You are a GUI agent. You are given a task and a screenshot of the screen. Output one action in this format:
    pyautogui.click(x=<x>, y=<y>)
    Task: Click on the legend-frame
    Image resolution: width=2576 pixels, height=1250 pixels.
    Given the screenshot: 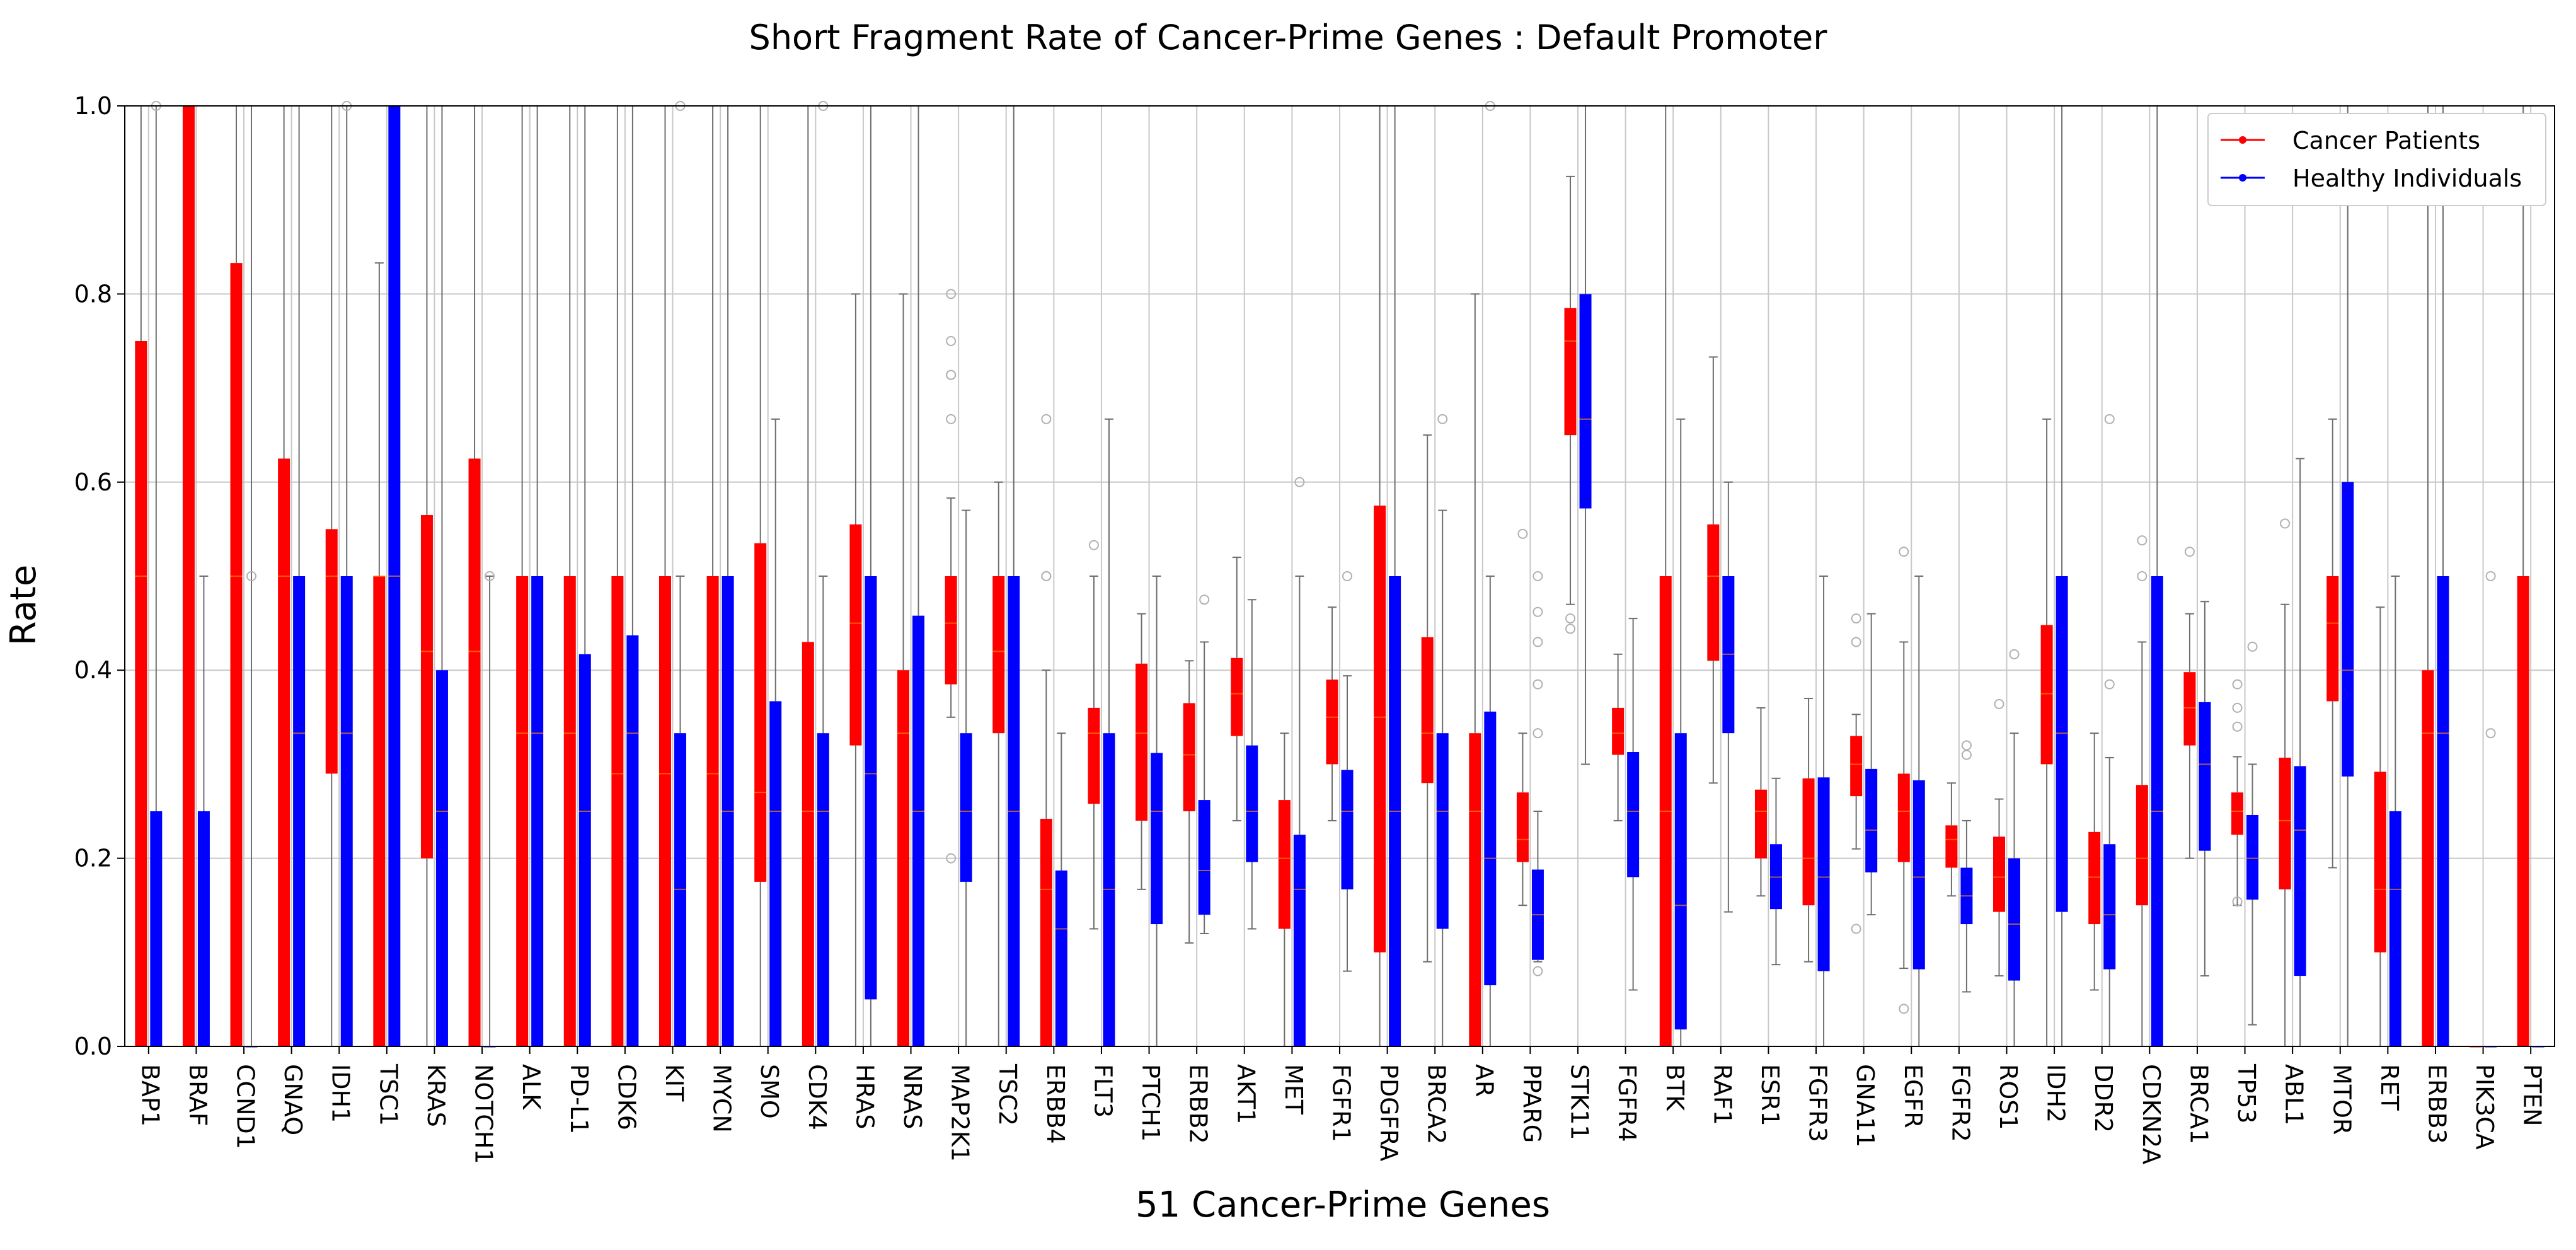 What is the action you would take?
    pyautogui.click(x=2376, y=159)
    